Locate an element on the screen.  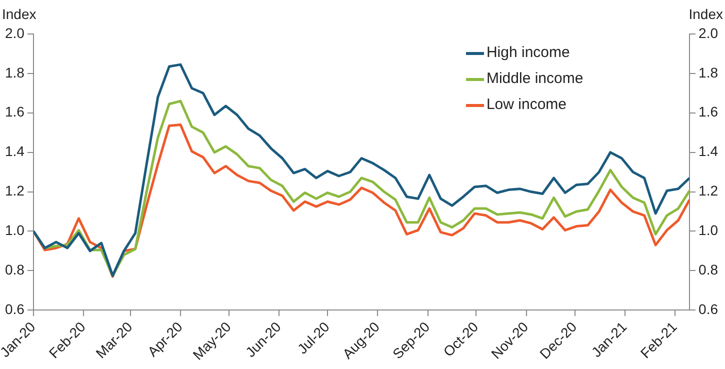
y2-tick-label: 2.0 is located at coordinates (708, 32).